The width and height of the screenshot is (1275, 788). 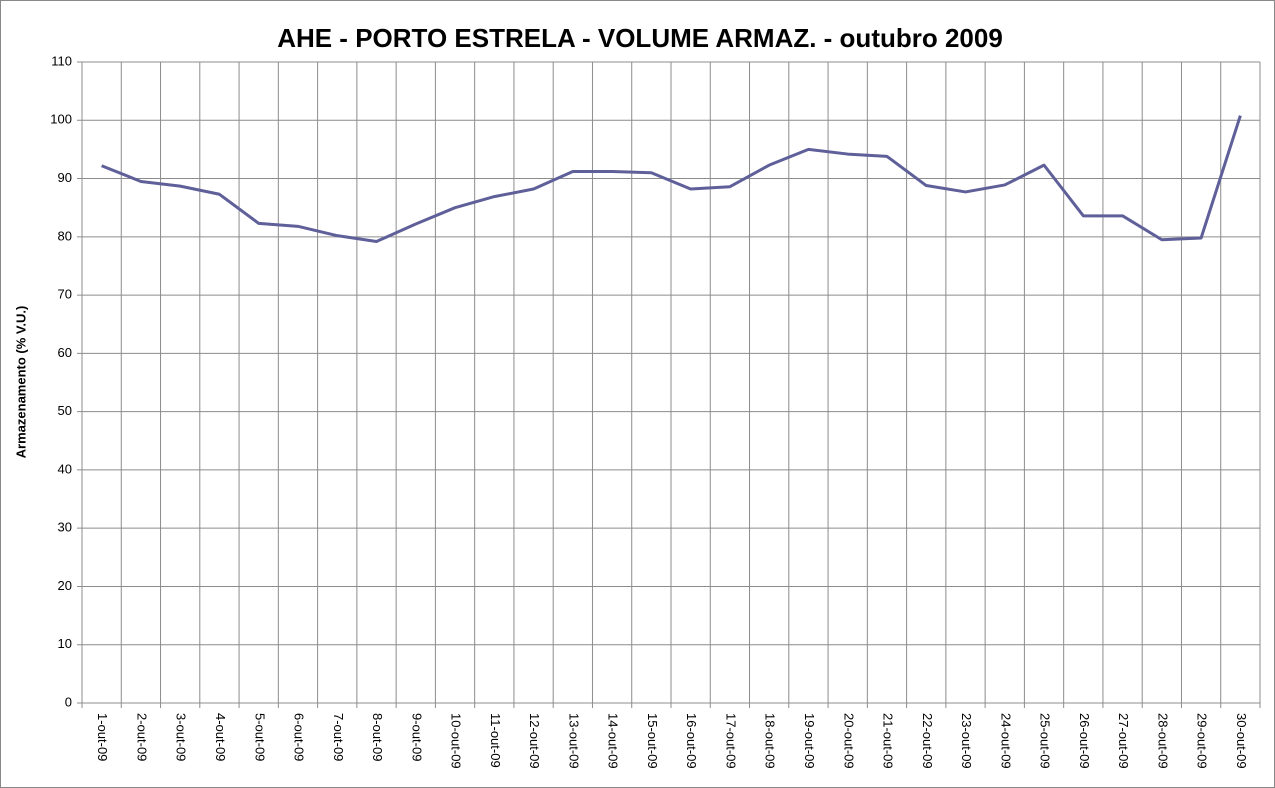 I want to click on y-tick-label: 50, so click(x=65, y=410).